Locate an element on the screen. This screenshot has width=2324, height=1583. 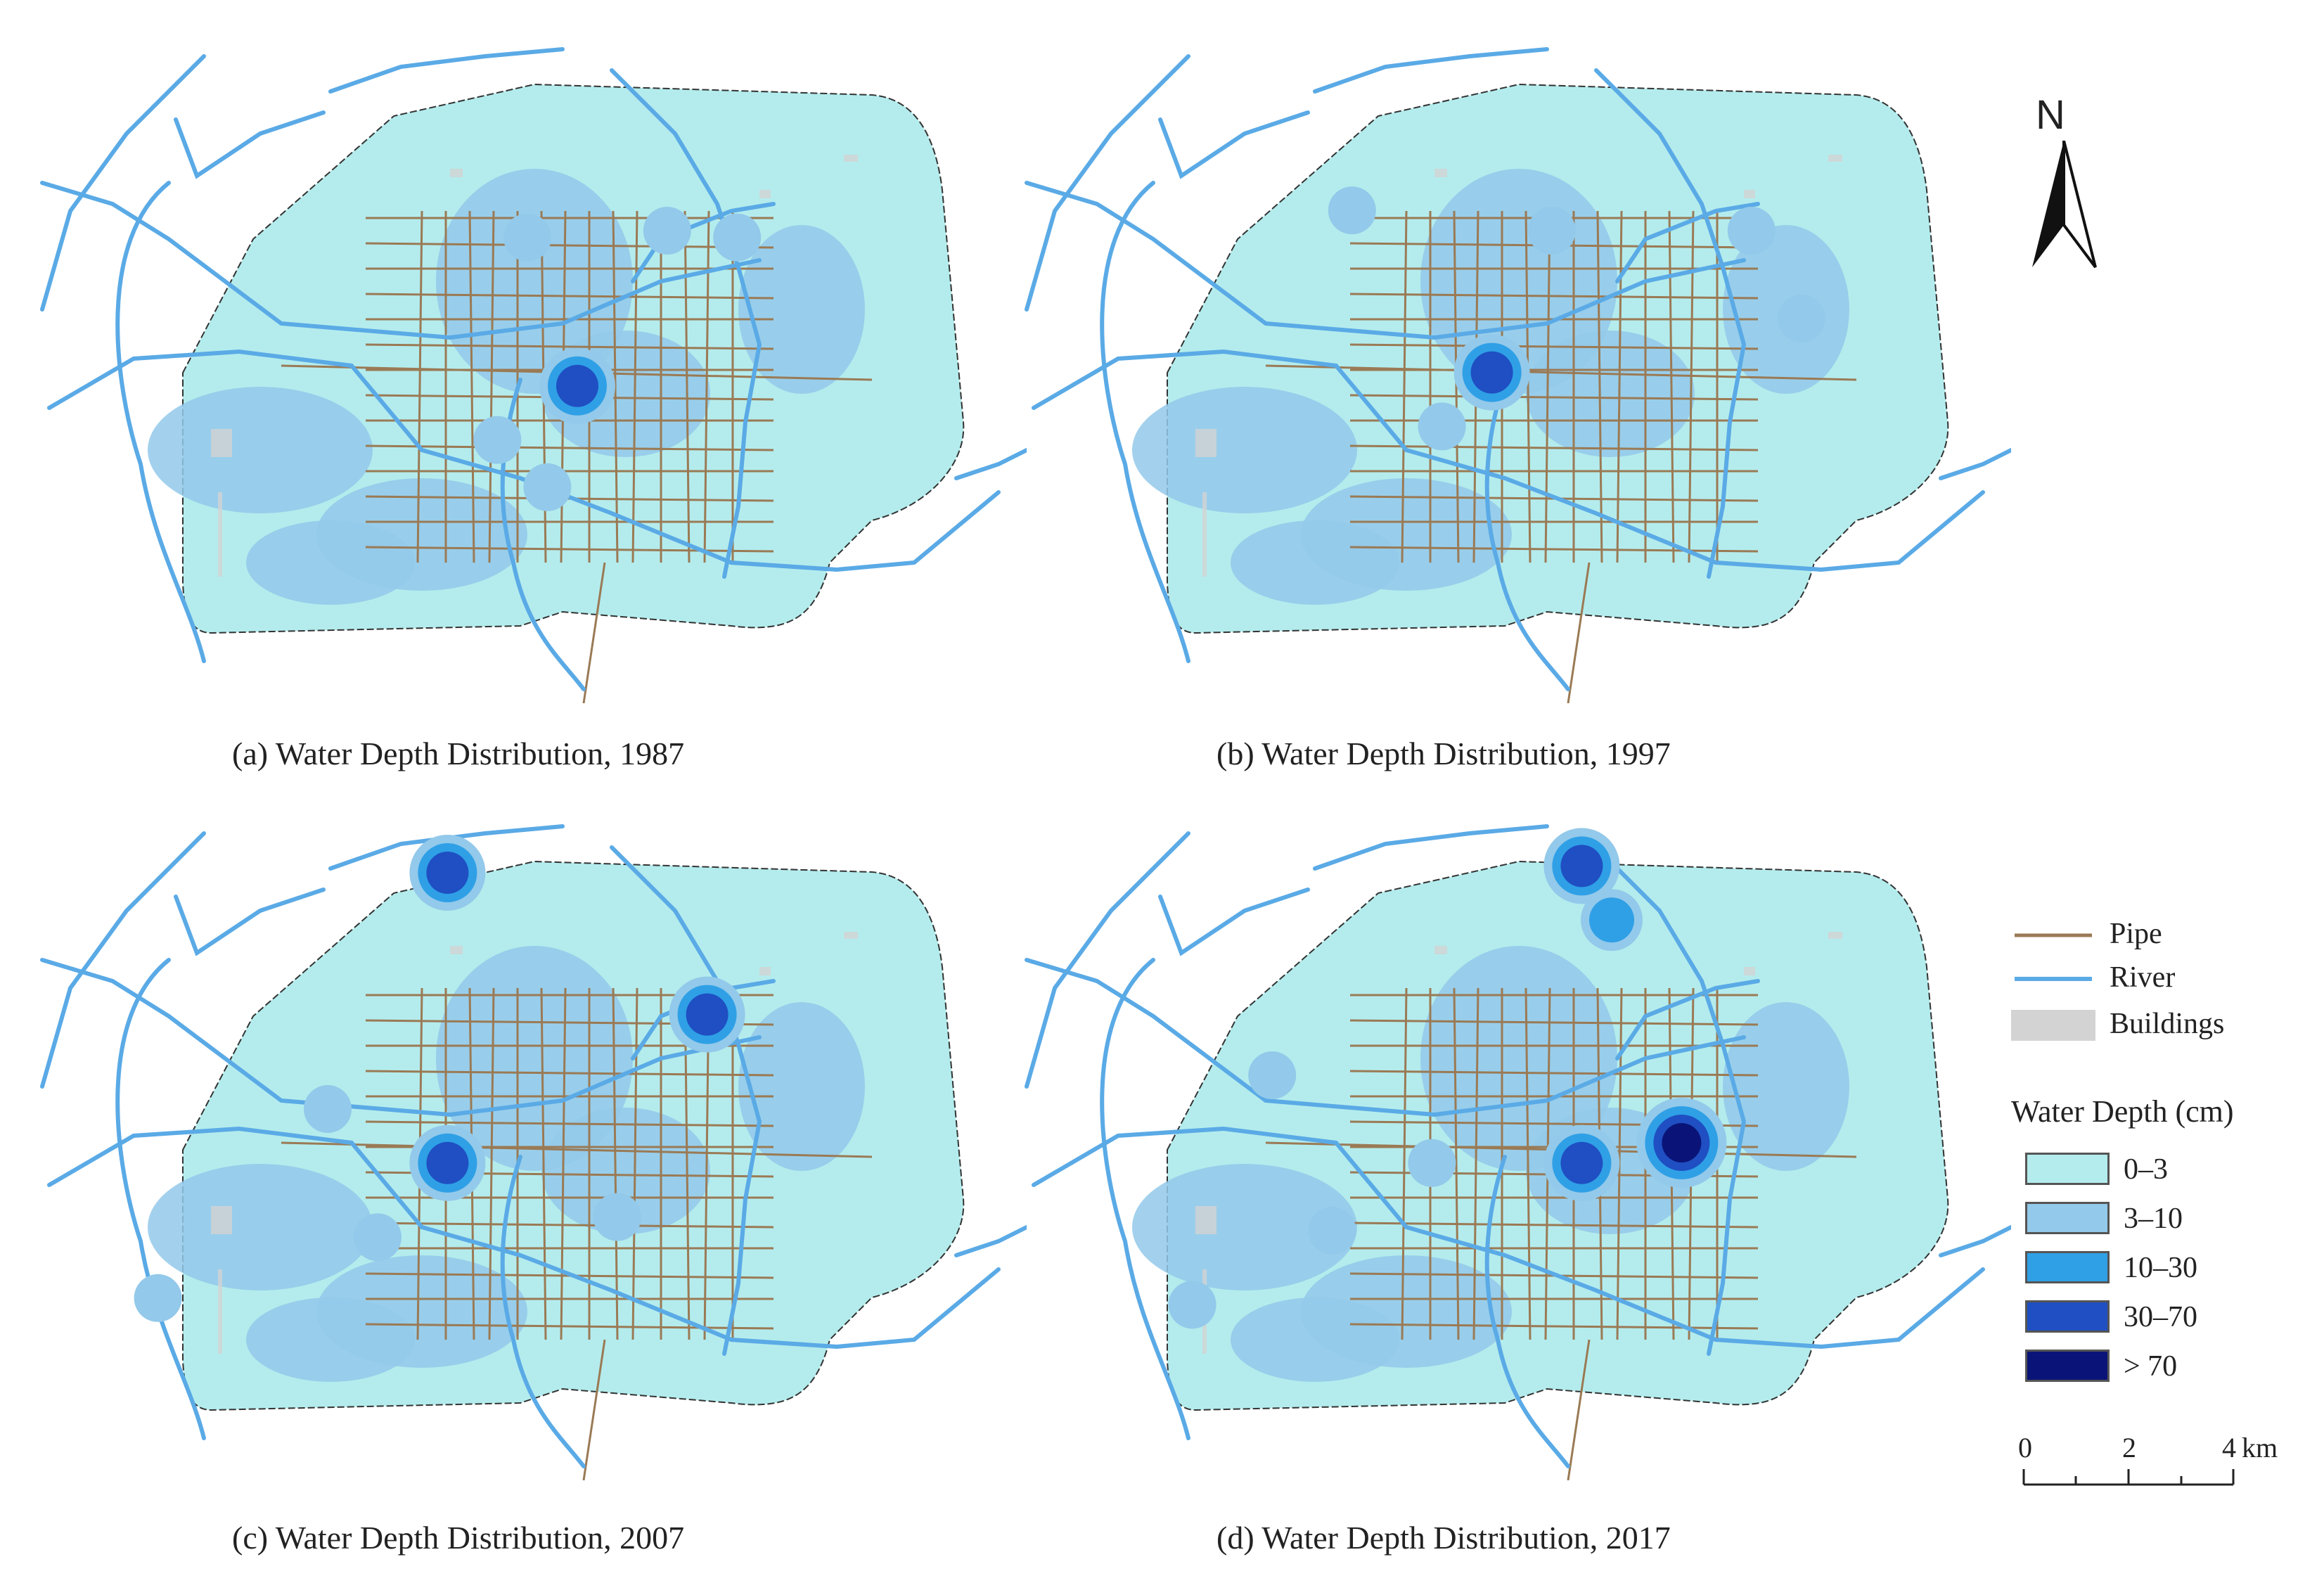
scale-bar-line is located at coordinates (2128, 1477).